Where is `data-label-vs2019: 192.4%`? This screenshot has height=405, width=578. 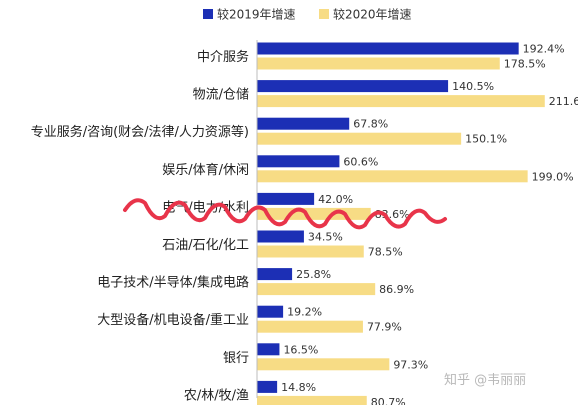 data-label-vs2019: 192.4% is located at coordinates (544, 49).